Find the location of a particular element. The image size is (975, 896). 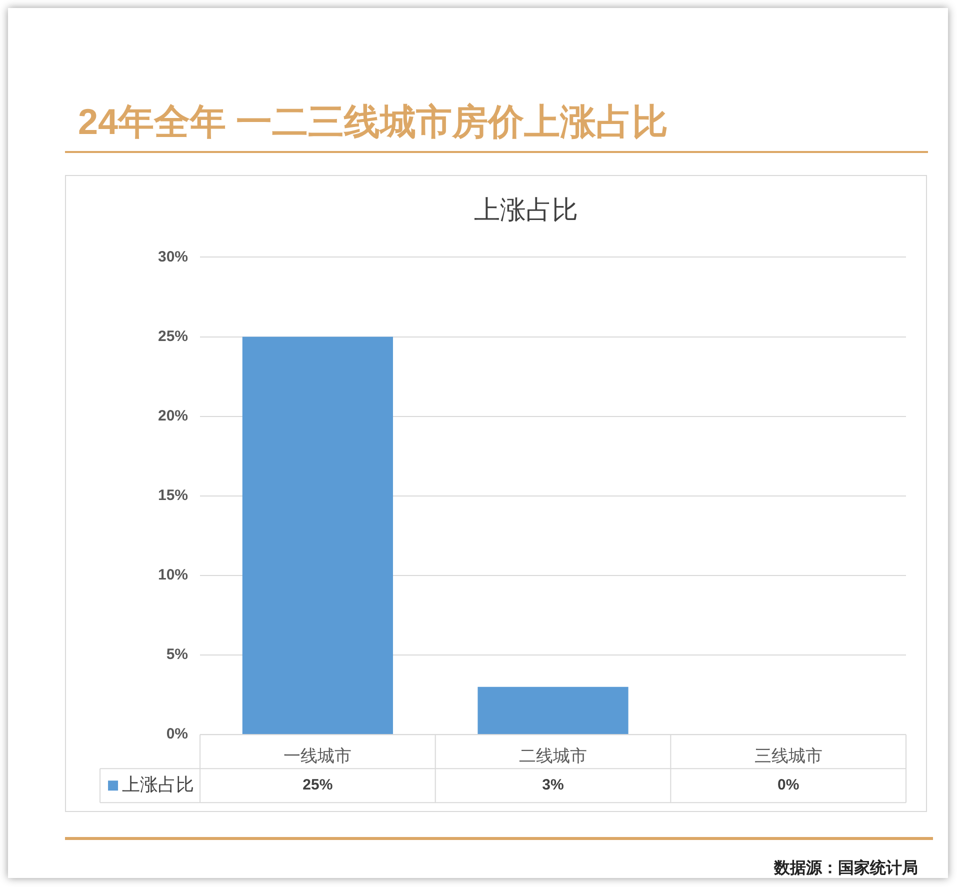

y-tick-label: 0% is located at coordinates (177, 734).